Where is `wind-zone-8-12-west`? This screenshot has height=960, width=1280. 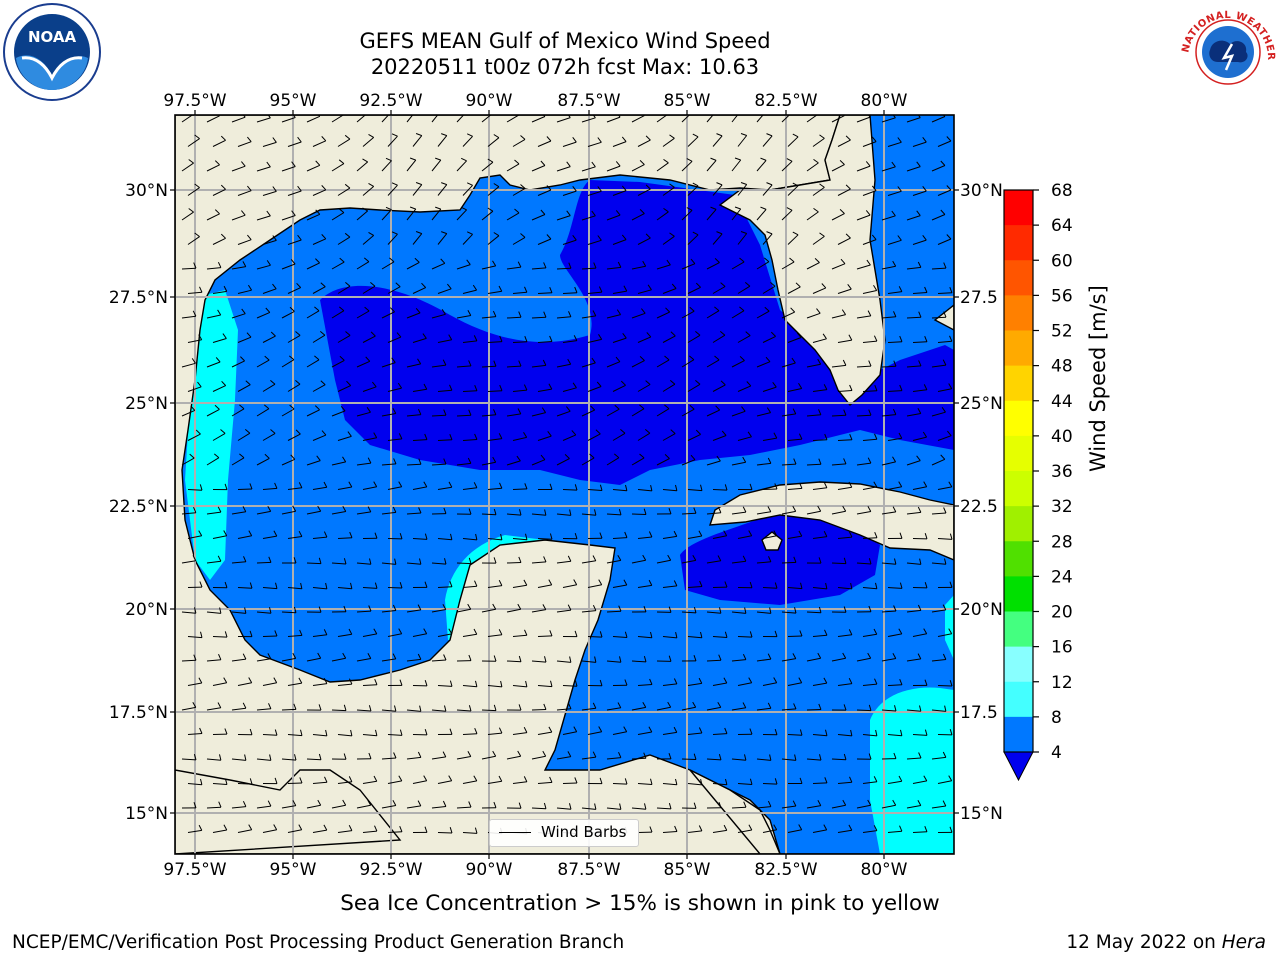 wind-zone-8-12-west is located at coordinates (211, 435).